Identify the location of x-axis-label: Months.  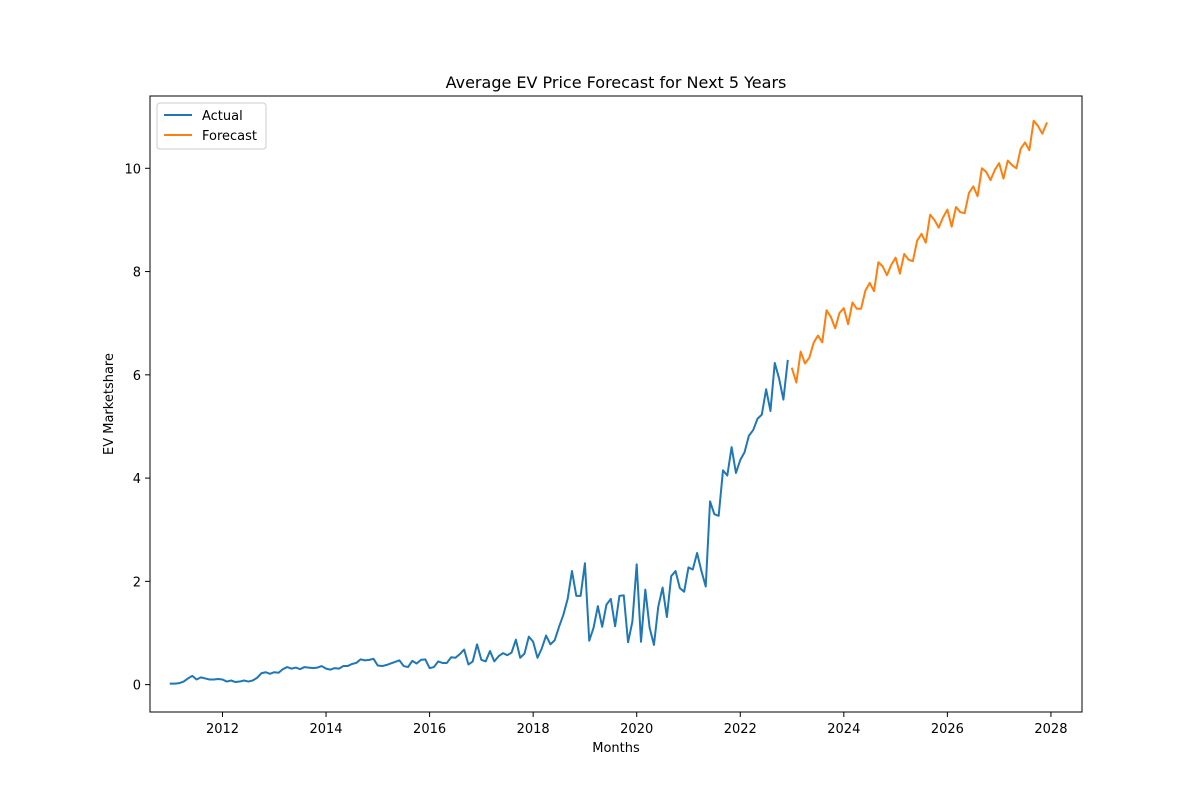
(616, 748).